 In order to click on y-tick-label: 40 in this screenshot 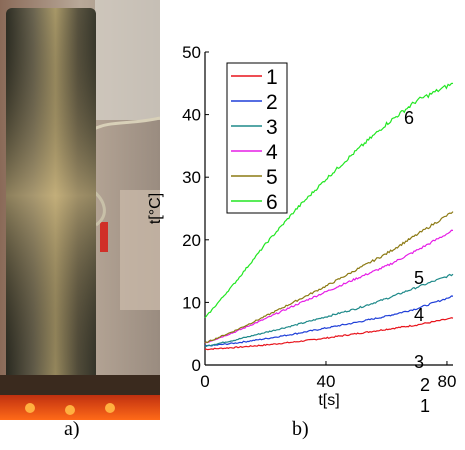, I will do `click(191, 115)`.